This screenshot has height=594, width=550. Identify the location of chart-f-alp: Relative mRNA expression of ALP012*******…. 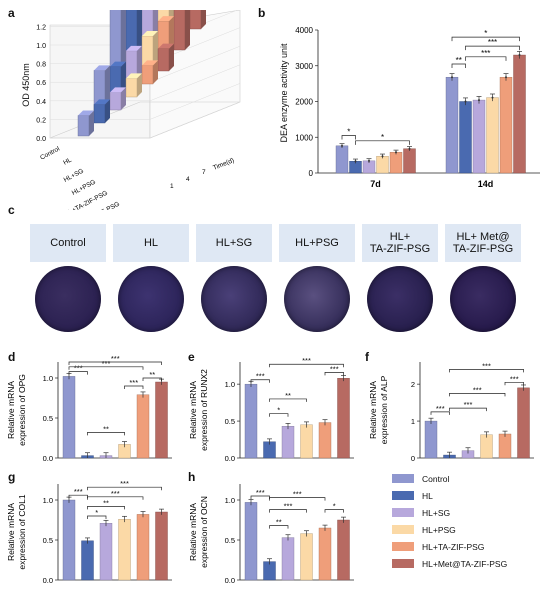
(451, 412).